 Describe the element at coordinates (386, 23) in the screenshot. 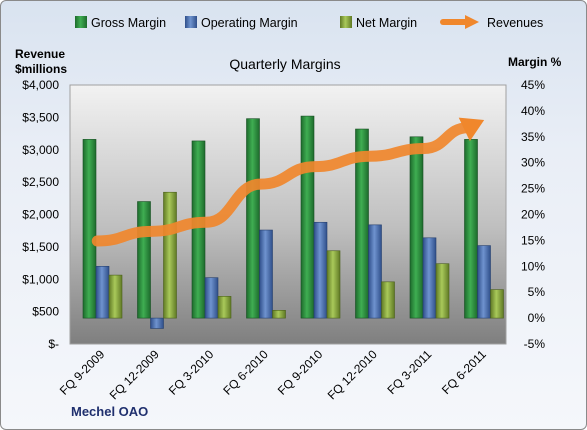

I see `legend-label-net-margin: Net Margin` at that location.